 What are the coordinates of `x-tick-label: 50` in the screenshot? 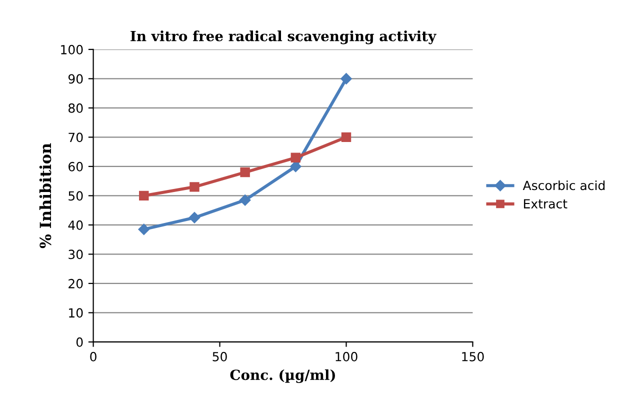 It's located at (219, 357).